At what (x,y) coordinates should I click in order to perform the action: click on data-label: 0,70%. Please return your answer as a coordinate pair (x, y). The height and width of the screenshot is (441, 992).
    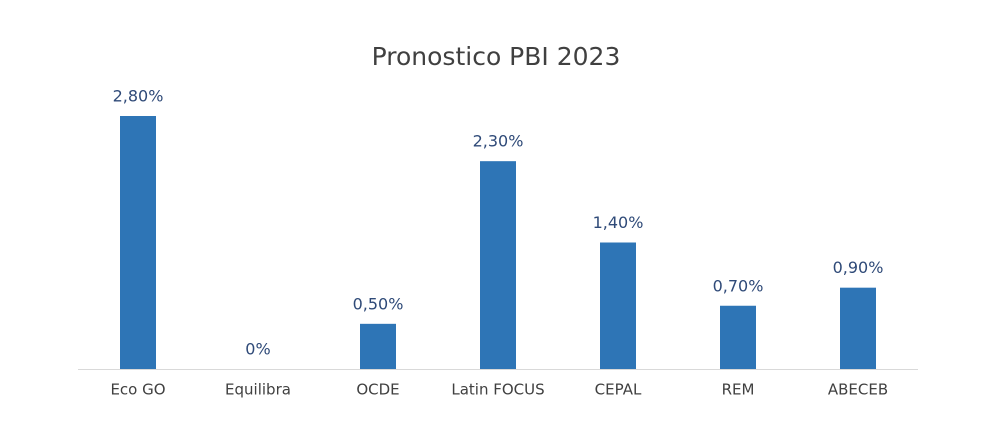
    Looking at the image, I should click on (738, 285).